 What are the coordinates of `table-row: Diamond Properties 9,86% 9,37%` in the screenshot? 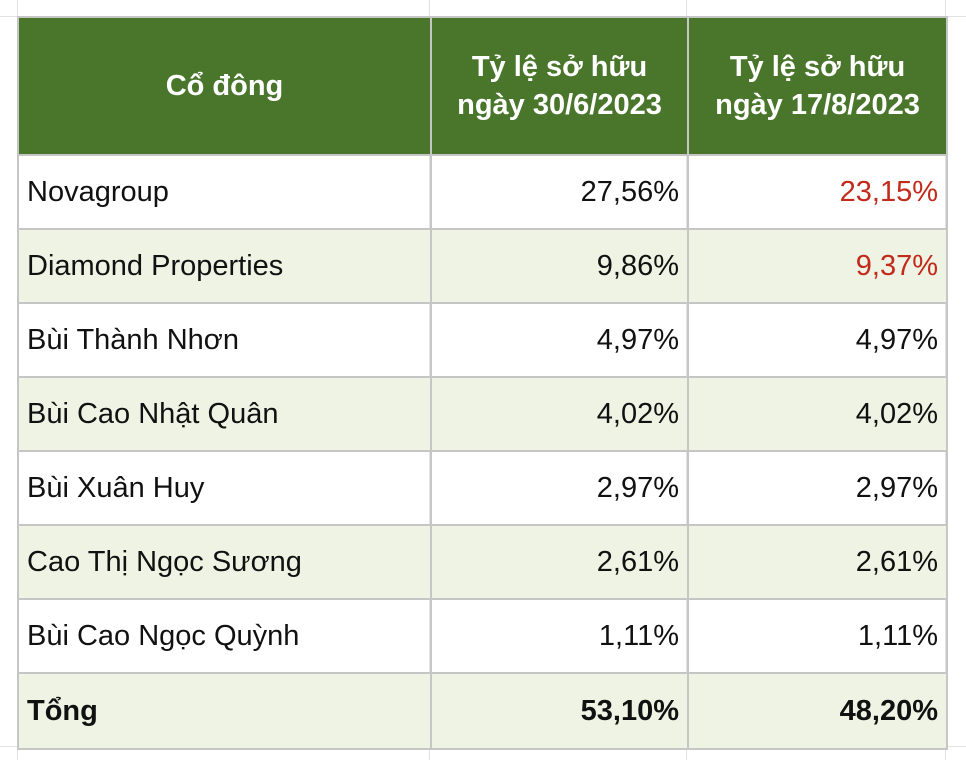 It's located at (482, 266).